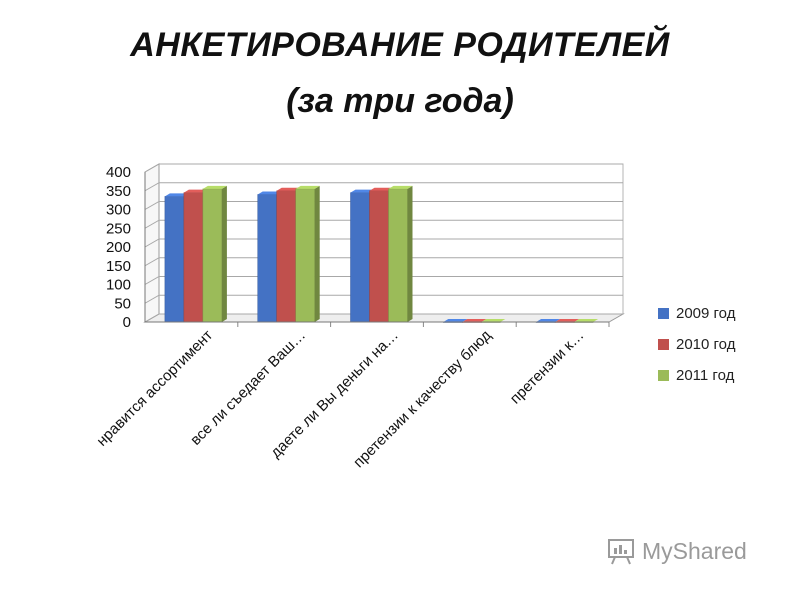 The height and width of the screenshot is (600, 800). What do you see at coordinates (127, 322) in the screenshot?
I see `y-tick-label: 0` at bounding box center [127, 322].